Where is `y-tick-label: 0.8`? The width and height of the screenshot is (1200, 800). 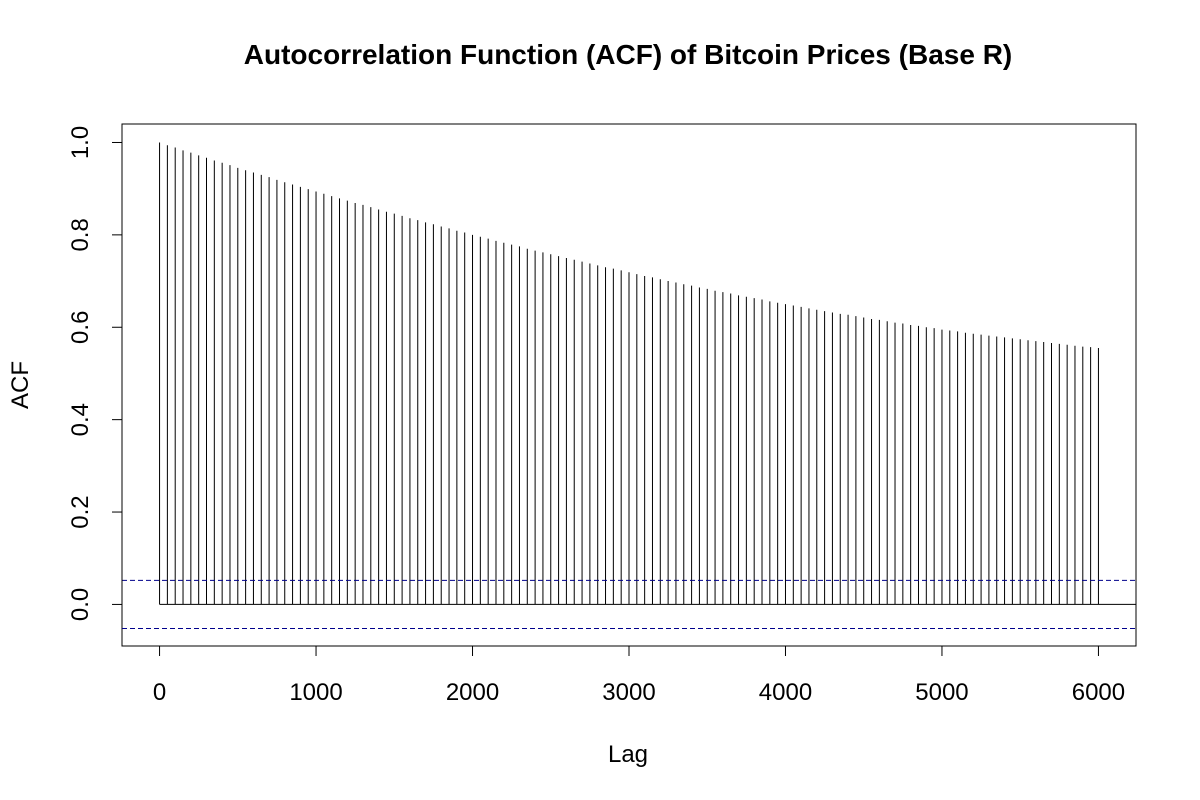 y-tick-label: 0.8 is located at coordinates (80, 234).